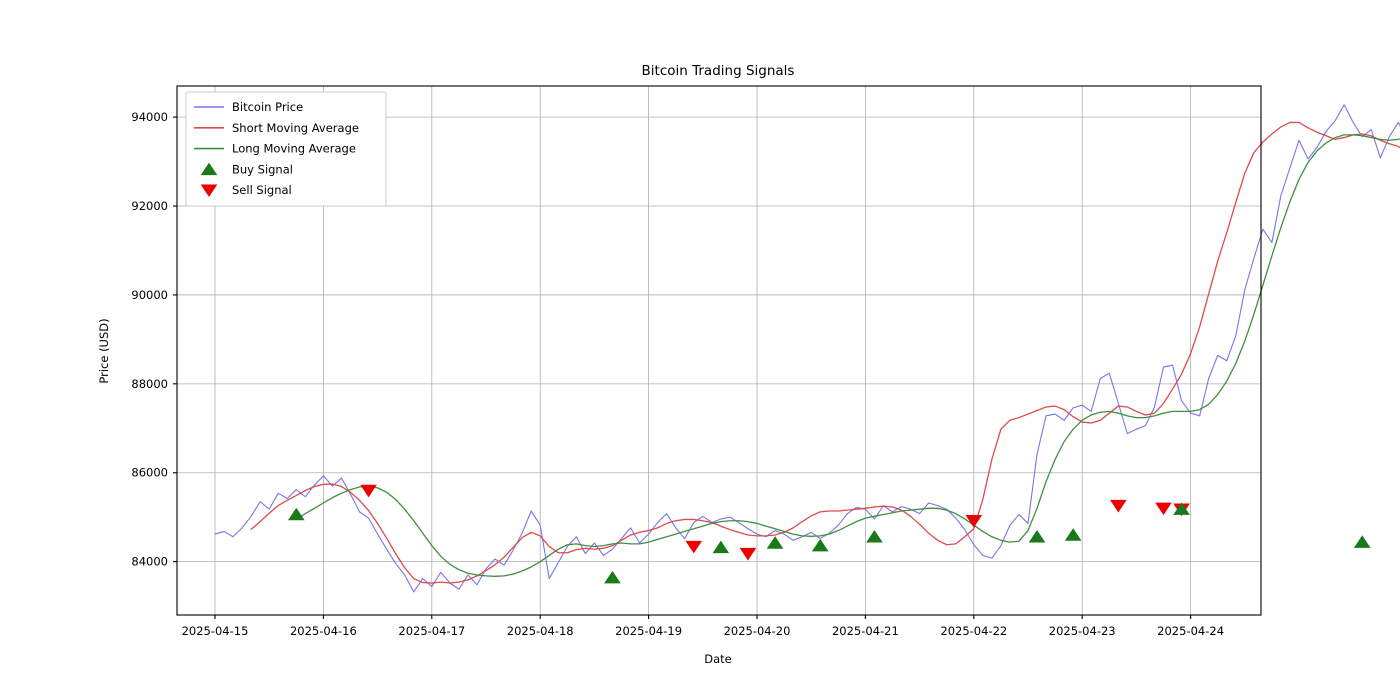 The image size is (1400, 700). What do you see at coordinates (209, 191) in the screenshot?
I see `legend-triangle-down-icon` at bounding box center [209, 191].